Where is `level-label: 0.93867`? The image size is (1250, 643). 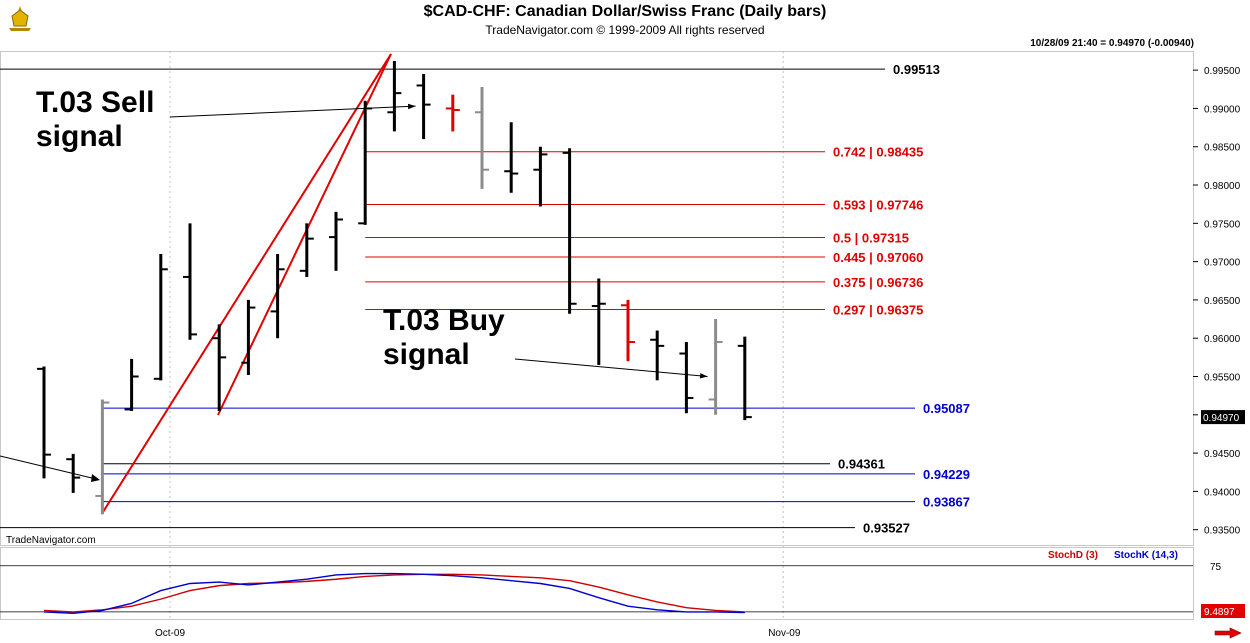
level-label: 0.93867 is located at coordinates (946, 502).